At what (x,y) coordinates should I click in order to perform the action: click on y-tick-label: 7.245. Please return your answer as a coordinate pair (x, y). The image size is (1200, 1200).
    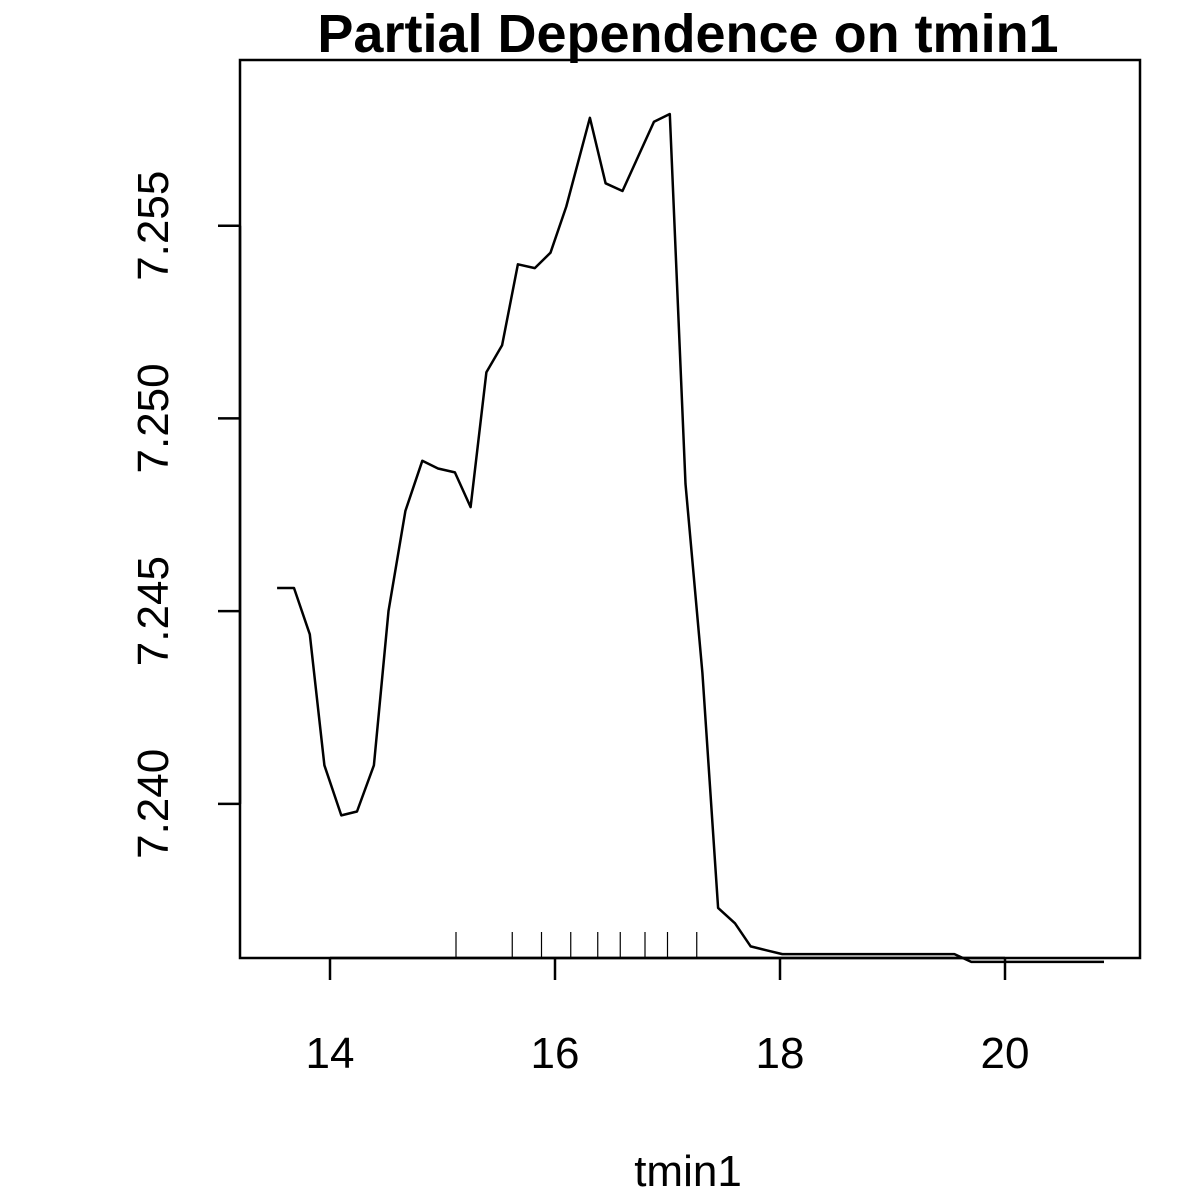
    Looking at the image, I should click on (153, 611).